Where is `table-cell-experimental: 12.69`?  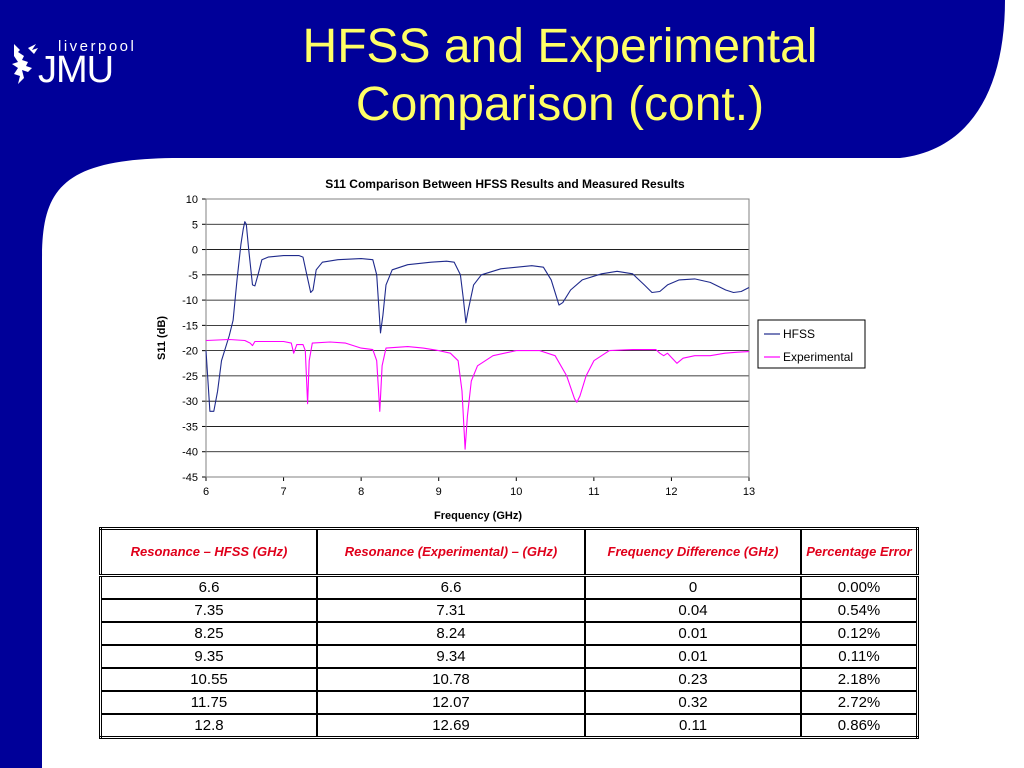 table-cell-experimental: 12.69 is located at coordinates (451, 726).